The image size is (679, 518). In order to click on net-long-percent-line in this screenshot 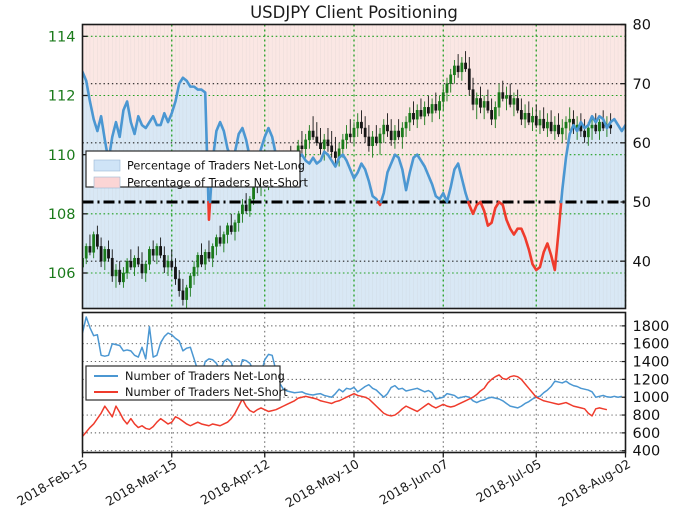, I will do `click(146, 137)`.